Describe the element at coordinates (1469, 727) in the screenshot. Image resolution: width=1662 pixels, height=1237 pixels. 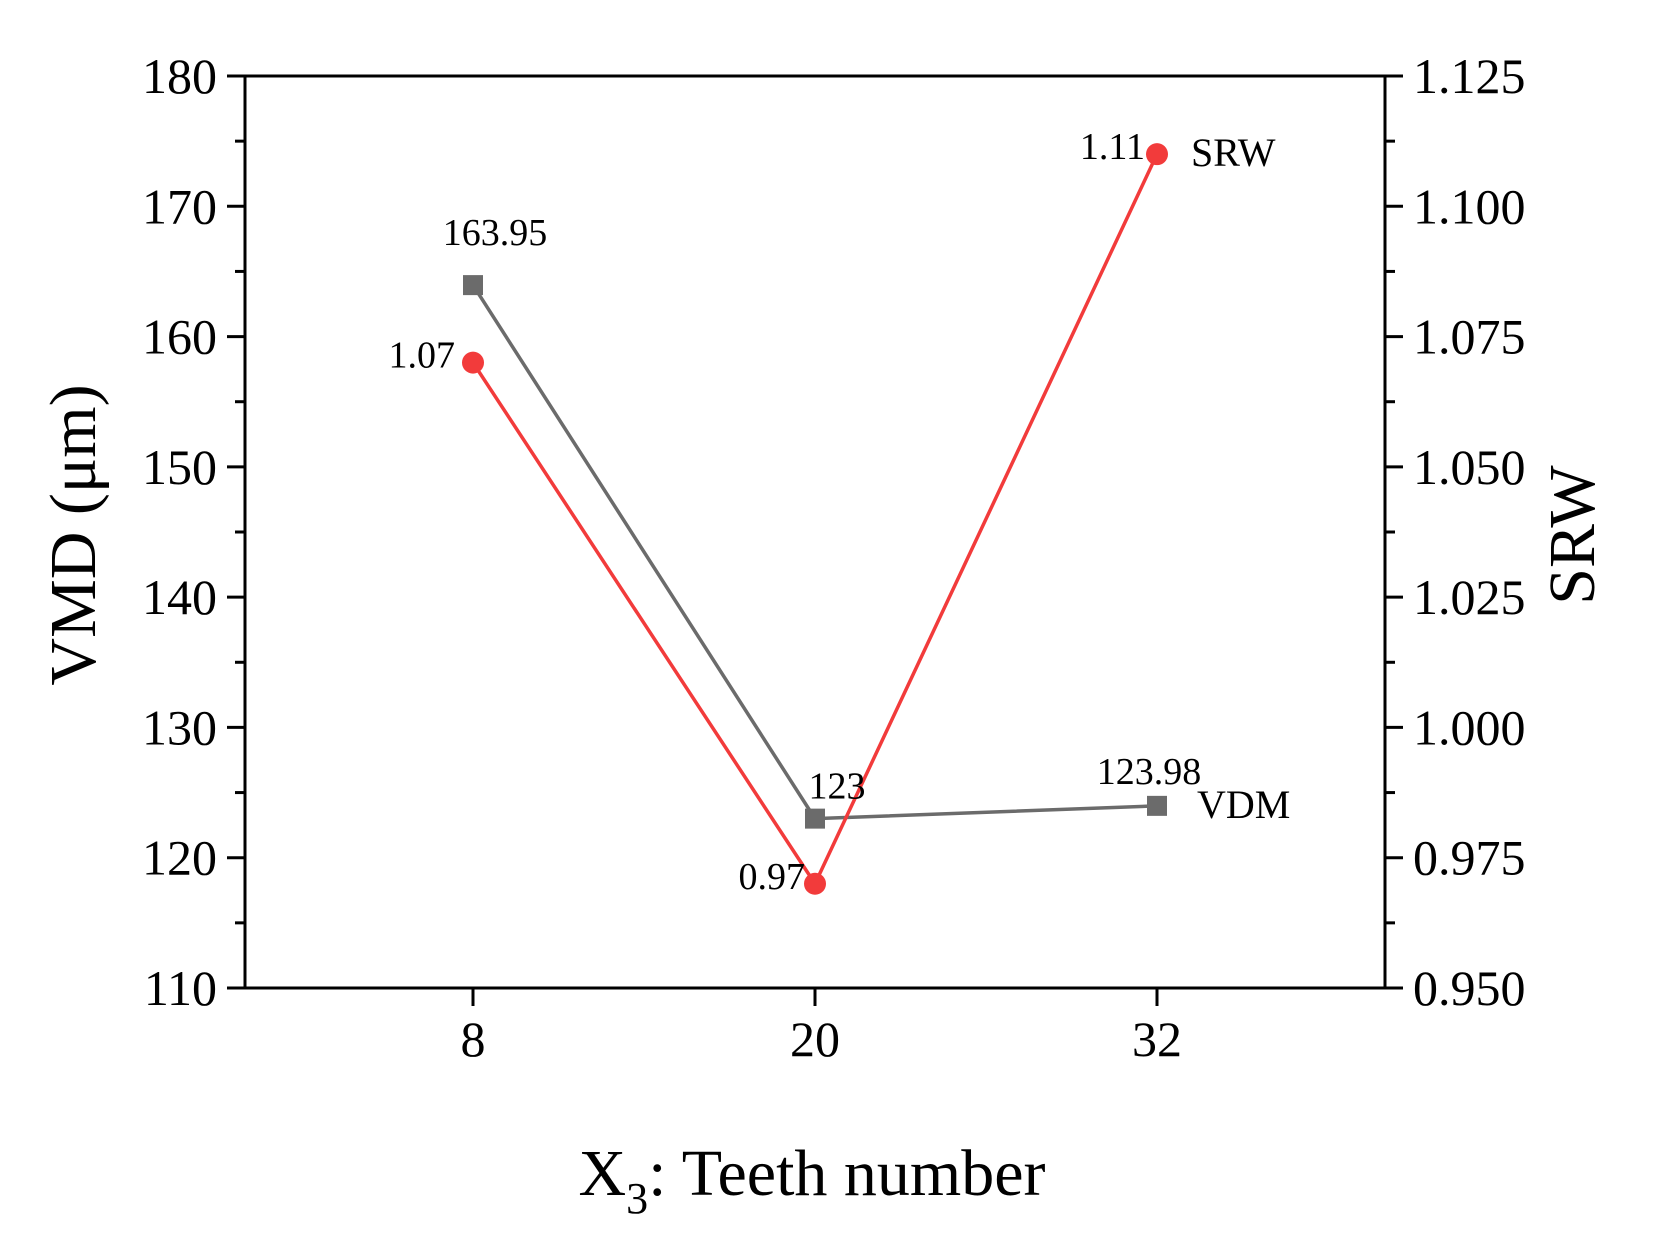
I see `y-right-tick-label: 1.000` at that location.